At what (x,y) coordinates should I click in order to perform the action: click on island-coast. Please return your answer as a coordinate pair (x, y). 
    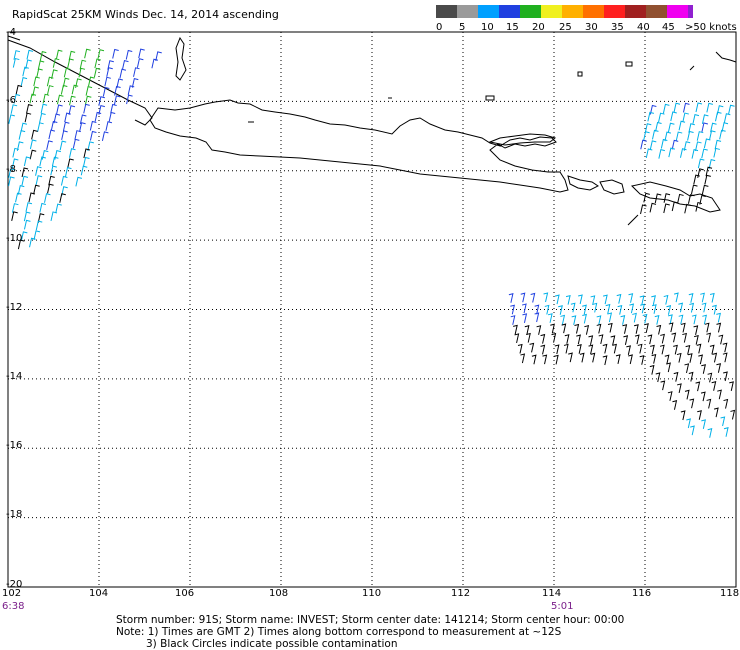
    Looking at the image, I should click on (181, 58).